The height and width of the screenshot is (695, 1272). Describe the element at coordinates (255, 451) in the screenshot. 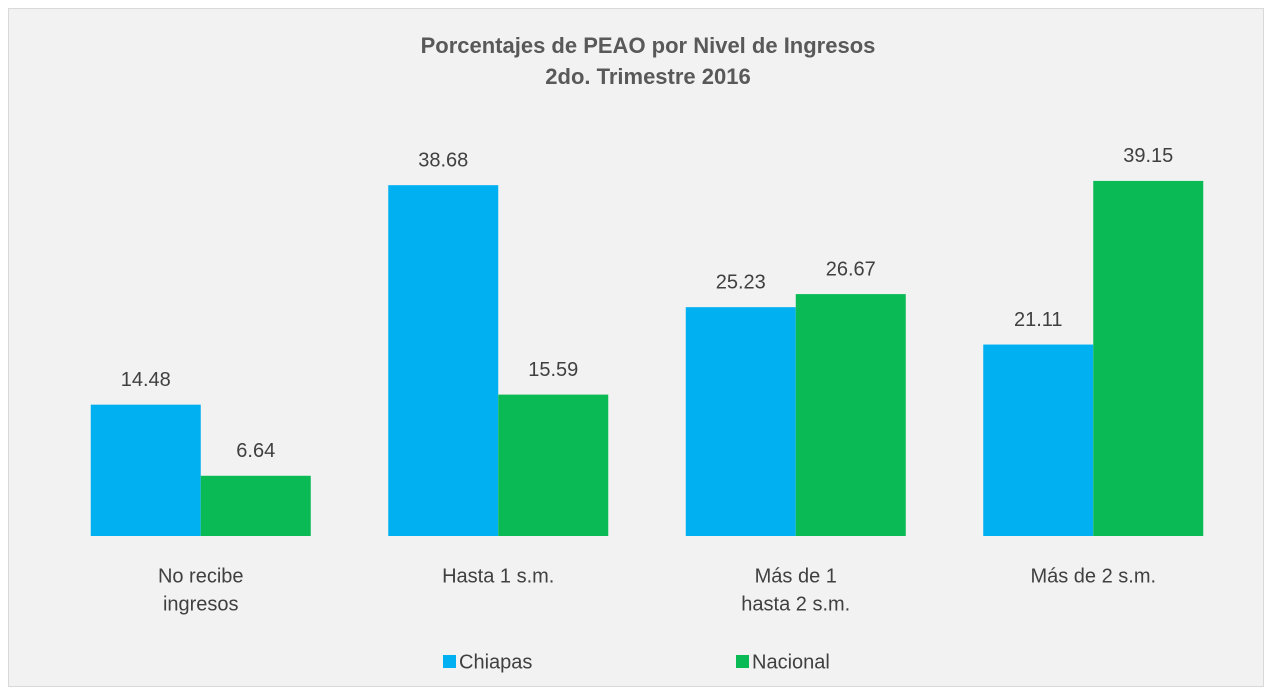

I see `data-label: 6.64` at that location.